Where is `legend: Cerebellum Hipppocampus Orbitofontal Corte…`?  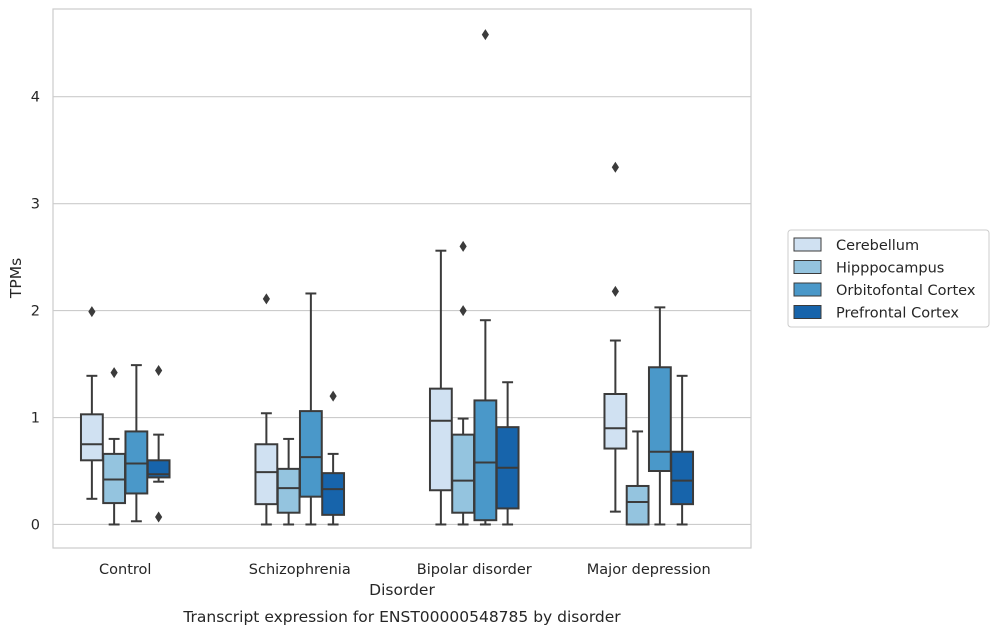
legend: Cerebellum Hipppocampus Orbitofontal Corte… is located at coordinates (888, 278).